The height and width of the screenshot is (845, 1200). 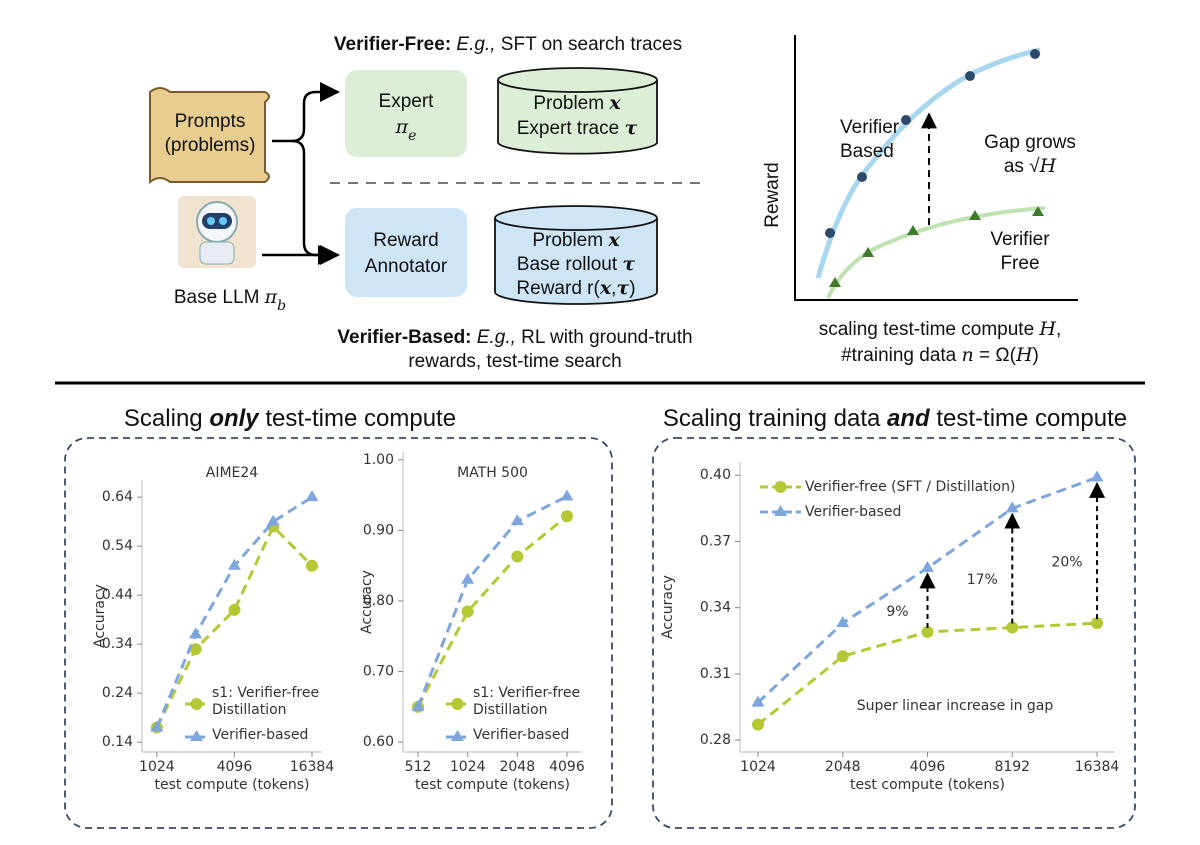 What do you see at coordinates (406, 113) in the screenshot?
I see `expert-box` at bounding box center [406, 113].